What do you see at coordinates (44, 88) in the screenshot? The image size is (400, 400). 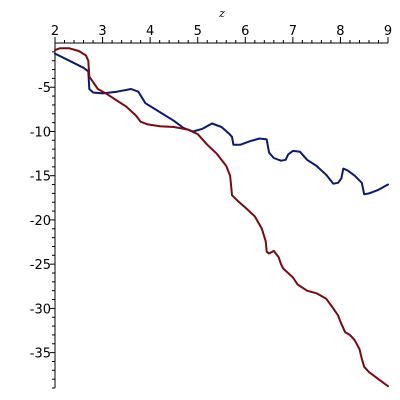 I see `y-tick-label: -5` at bounding box center [44, 88].